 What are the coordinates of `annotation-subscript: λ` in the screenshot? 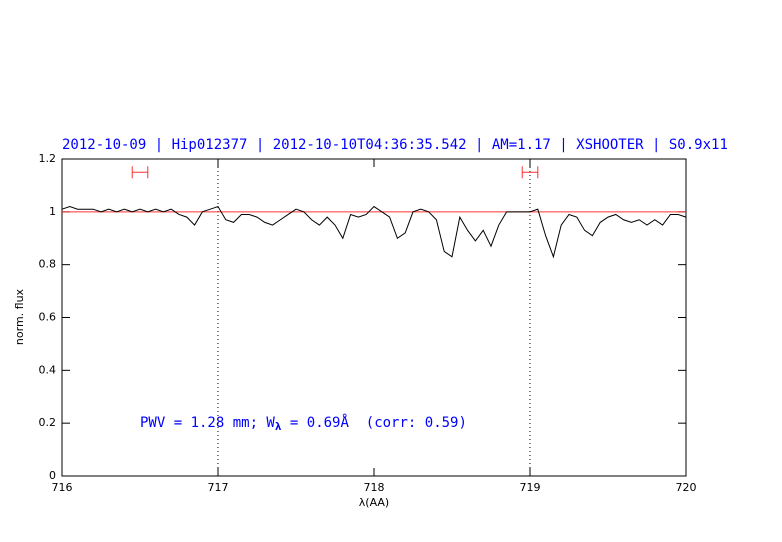 It's located at (278, 426).